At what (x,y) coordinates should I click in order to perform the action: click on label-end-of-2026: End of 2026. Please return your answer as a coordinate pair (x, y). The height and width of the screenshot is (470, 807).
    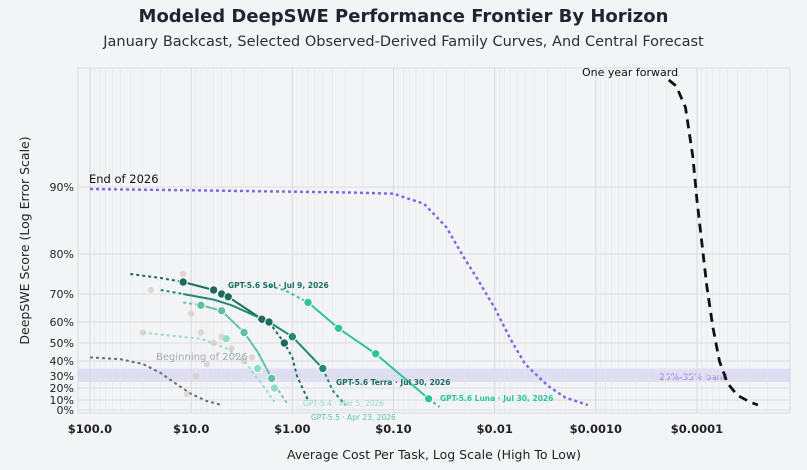
    Looking at the image, I should click on (124, 179).